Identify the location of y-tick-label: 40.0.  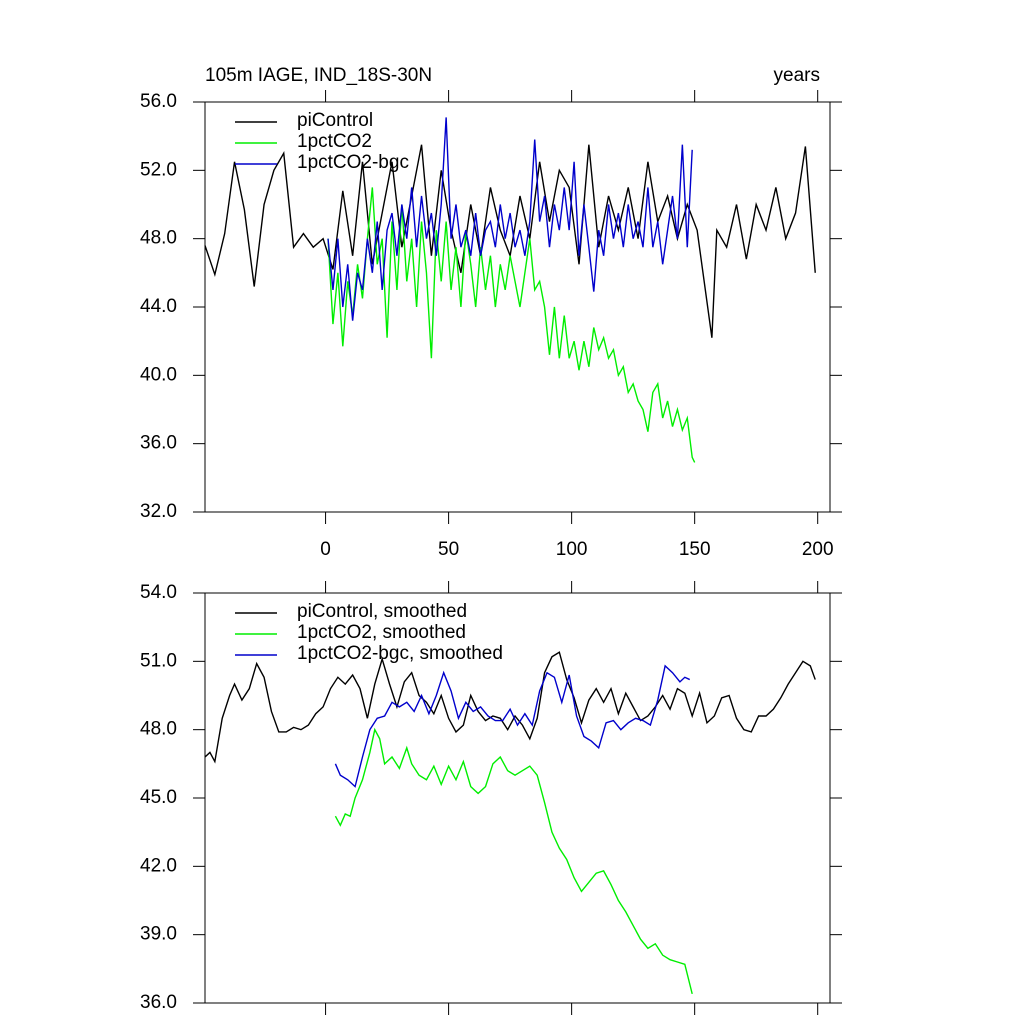
(158, 374).